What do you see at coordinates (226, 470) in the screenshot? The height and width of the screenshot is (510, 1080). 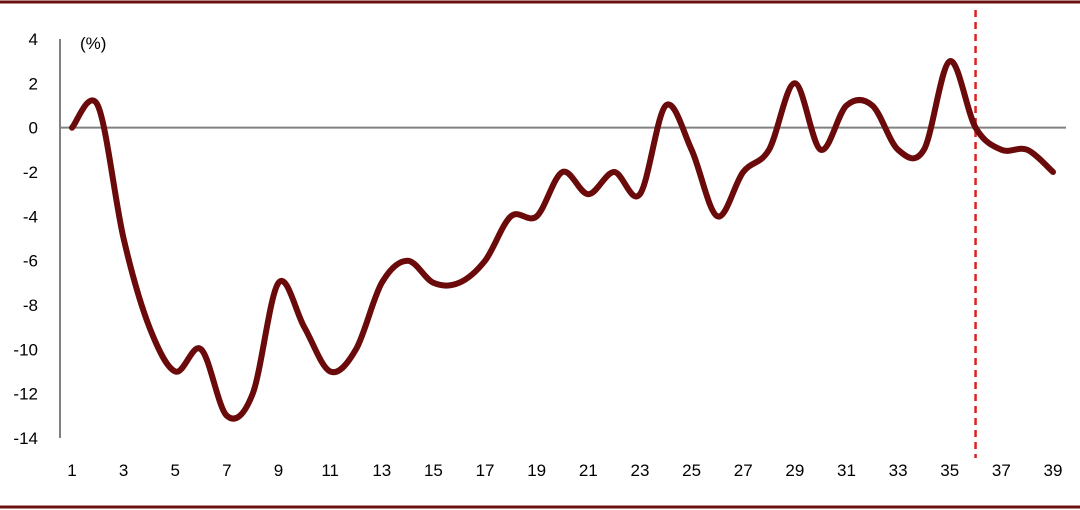 I see `x-tick-label: 7` at bounding box center [226, 470].